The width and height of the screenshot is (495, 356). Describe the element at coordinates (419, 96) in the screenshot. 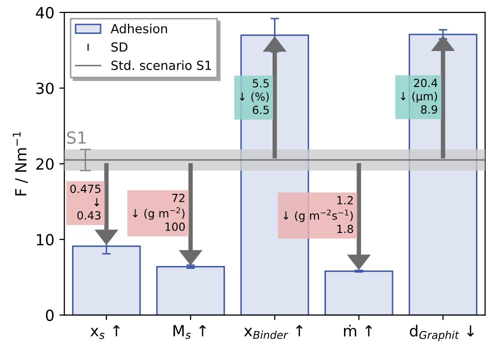

I see `annotation: 20.4 ↓ (µm) 8.9` at that location.